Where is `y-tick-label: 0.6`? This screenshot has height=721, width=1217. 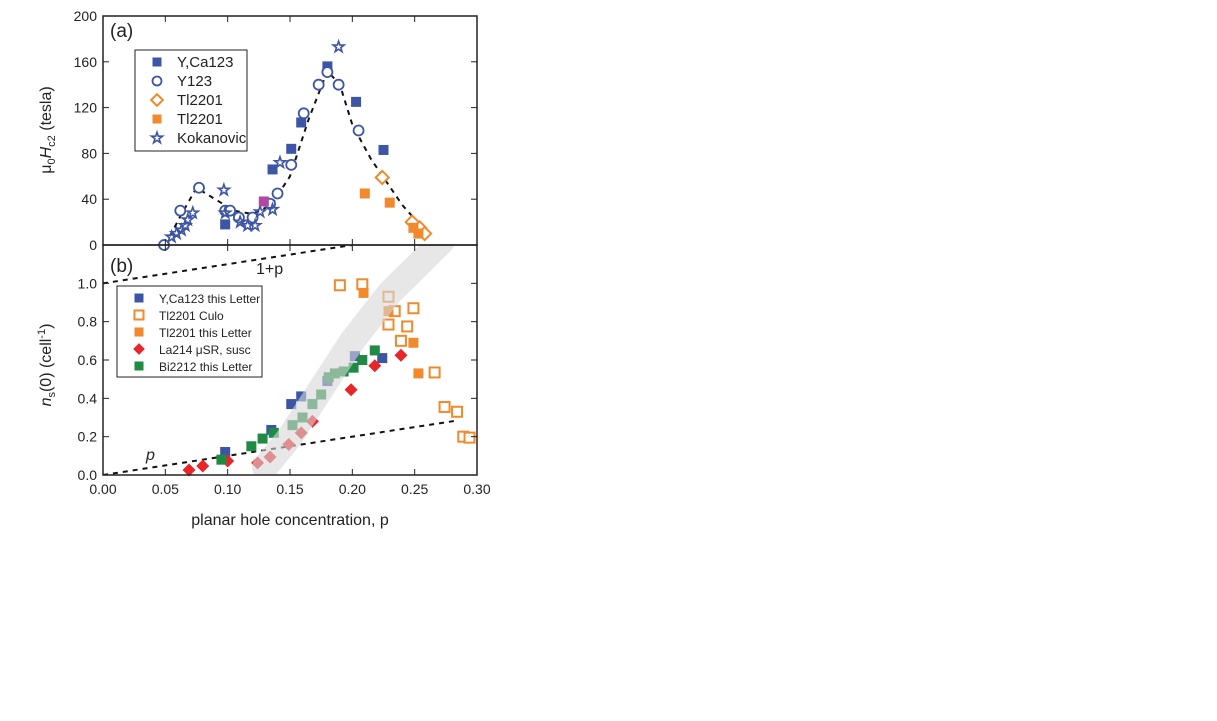 y-tick-label: 0.6 is located at coordinates (88, 360).